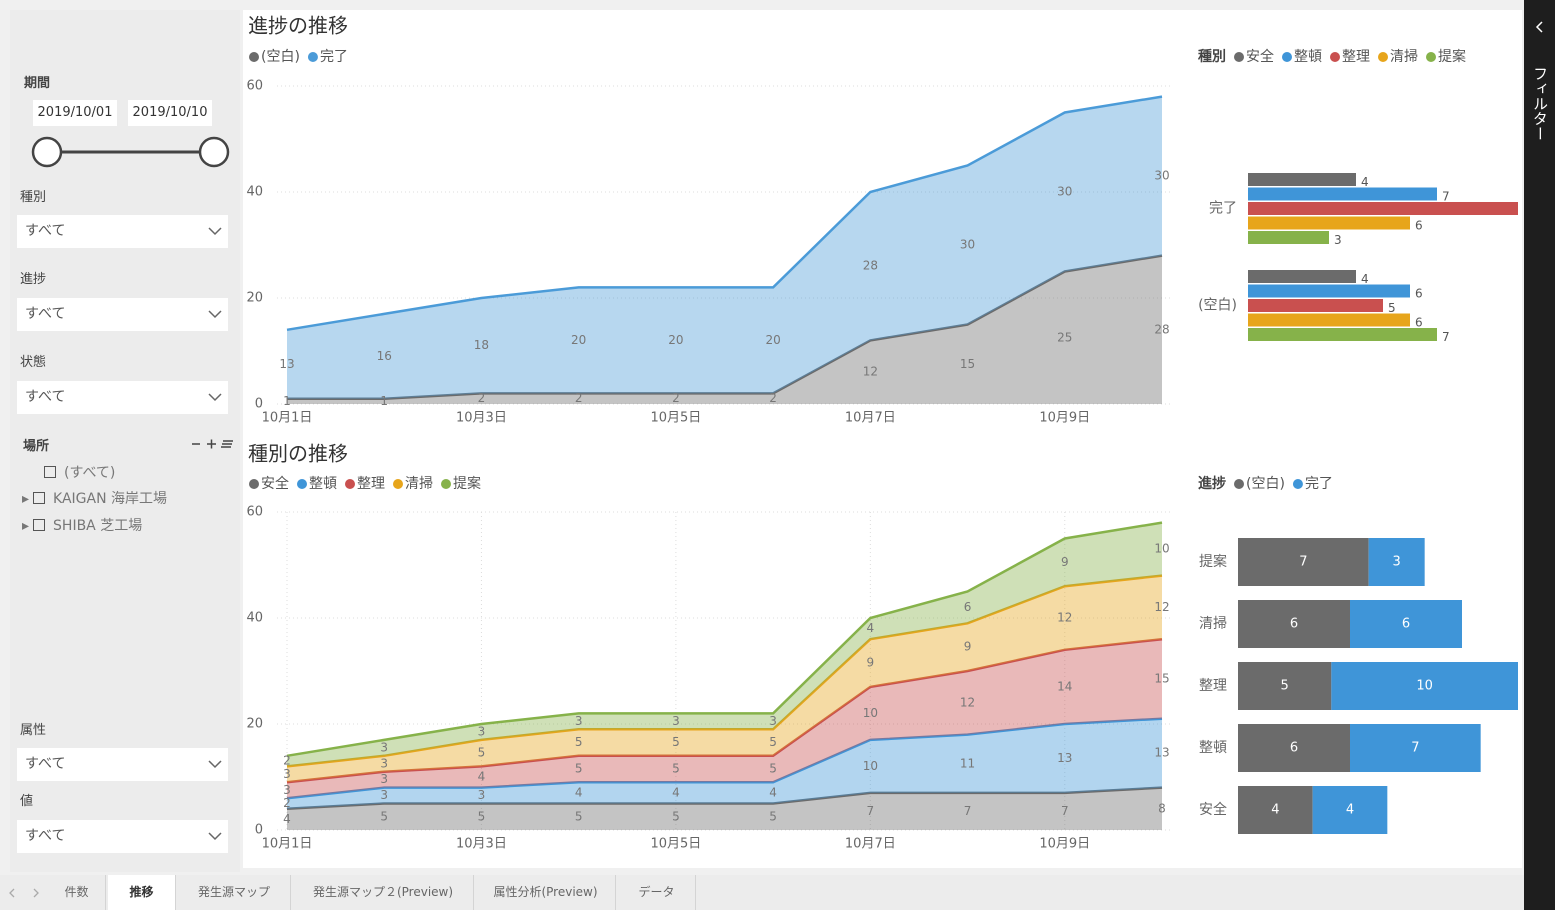 The image size is (1555, 910). What do you see at coordinates (142, 892) in the screenshot?
I see `tab: 推移` at bounding box center [142, 892].